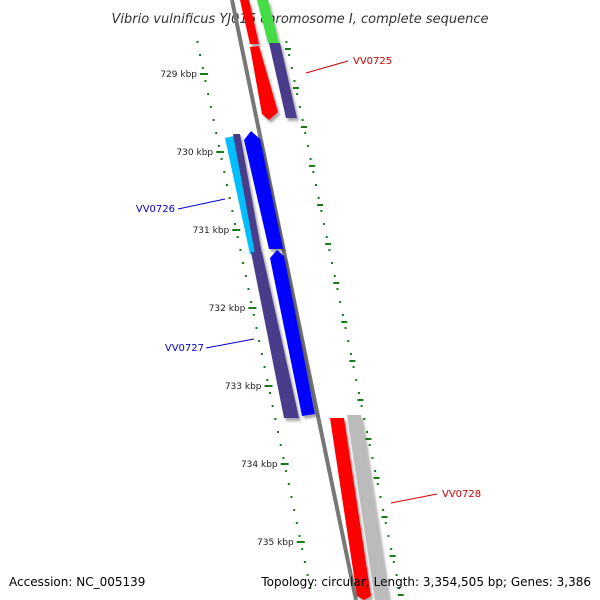  I want to click on feature-green-top, so click(268, 21).